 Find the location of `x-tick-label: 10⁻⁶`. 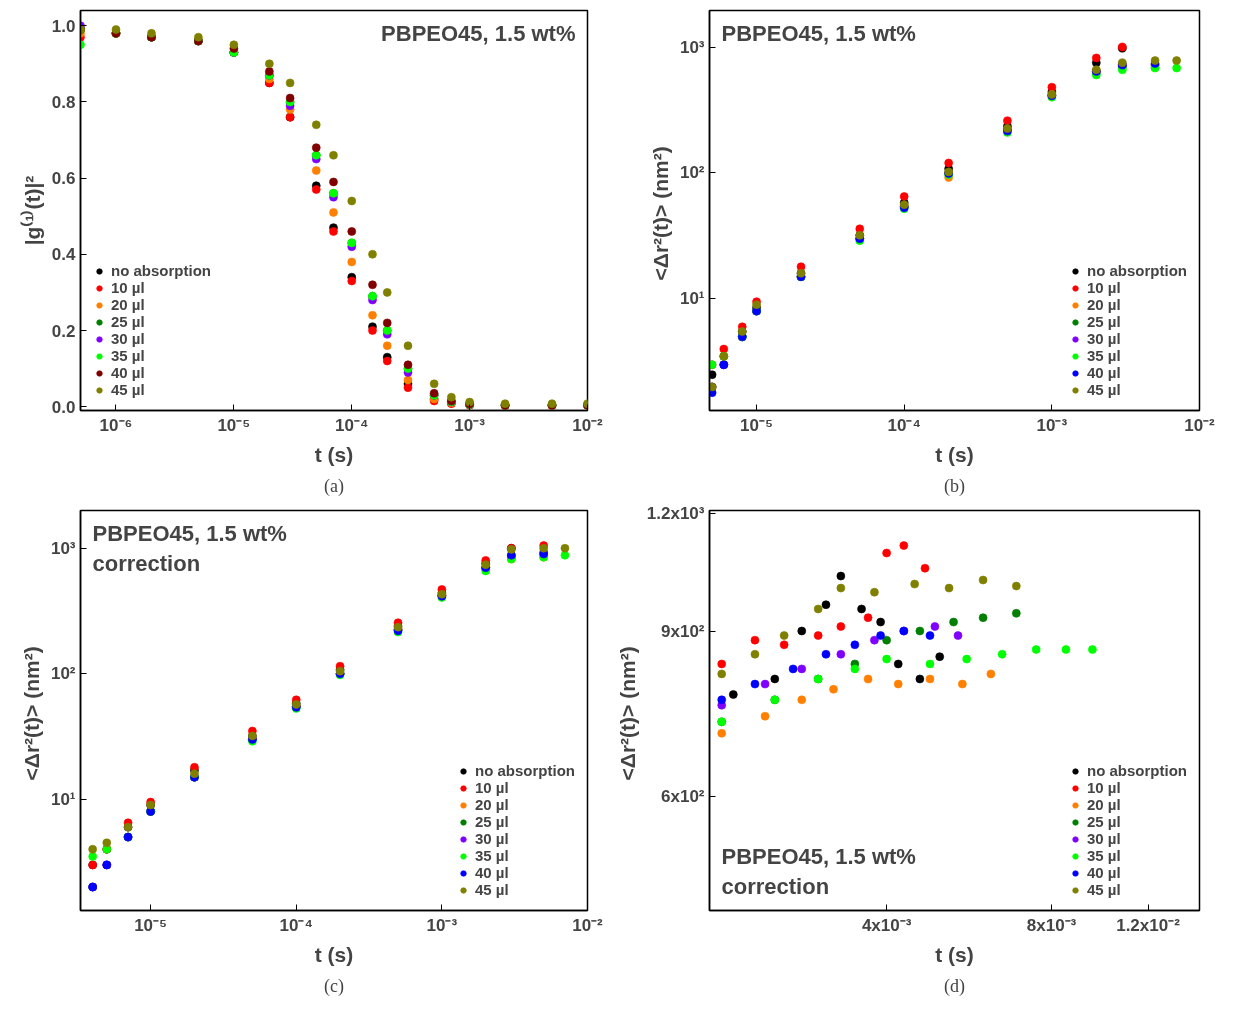

x-tick-label: 10⁻⁶ is located at coordinates (116, 425).